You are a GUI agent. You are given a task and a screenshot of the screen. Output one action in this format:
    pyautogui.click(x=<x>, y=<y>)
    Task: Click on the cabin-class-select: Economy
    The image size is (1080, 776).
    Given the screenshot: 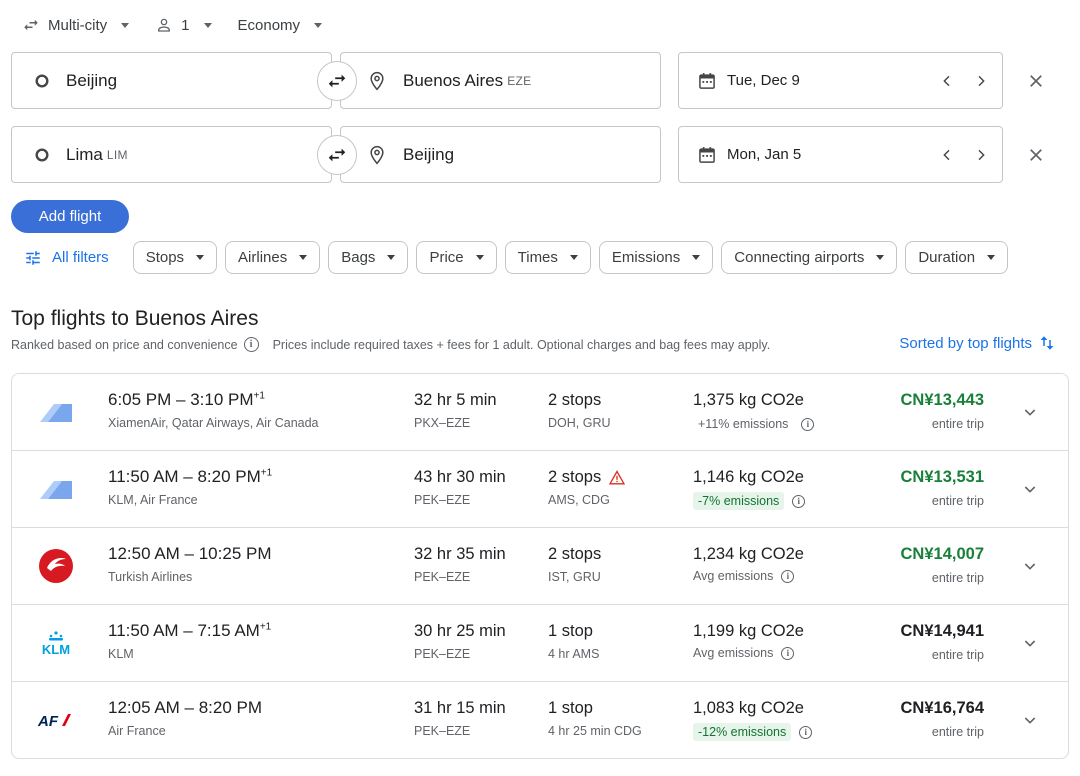 What is the action you would take?
    pyautogui.click(x=280, y=25)
    